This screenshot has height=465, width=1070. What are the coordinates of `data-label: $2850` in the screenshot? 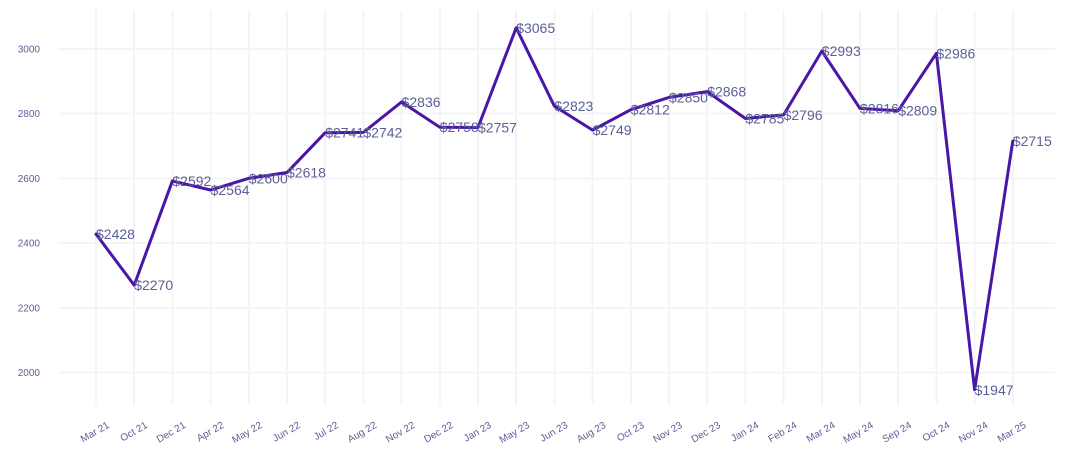 It's located at (688, 97).